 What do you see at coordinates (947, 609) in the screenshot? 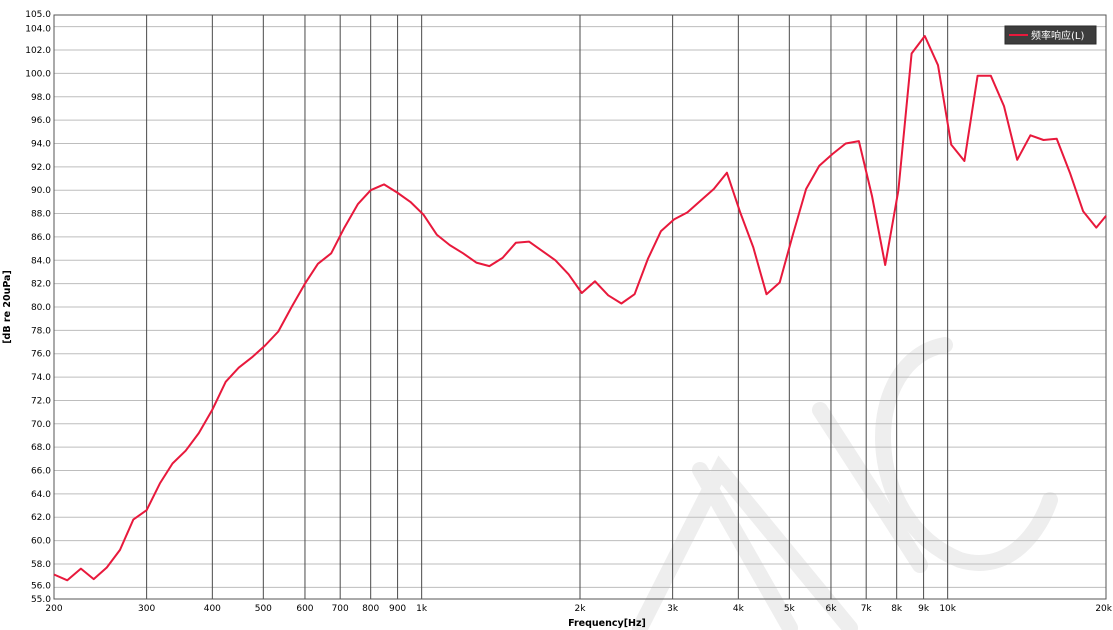
I see `x-tick-label: 10k` at bounding box center [947, 609].